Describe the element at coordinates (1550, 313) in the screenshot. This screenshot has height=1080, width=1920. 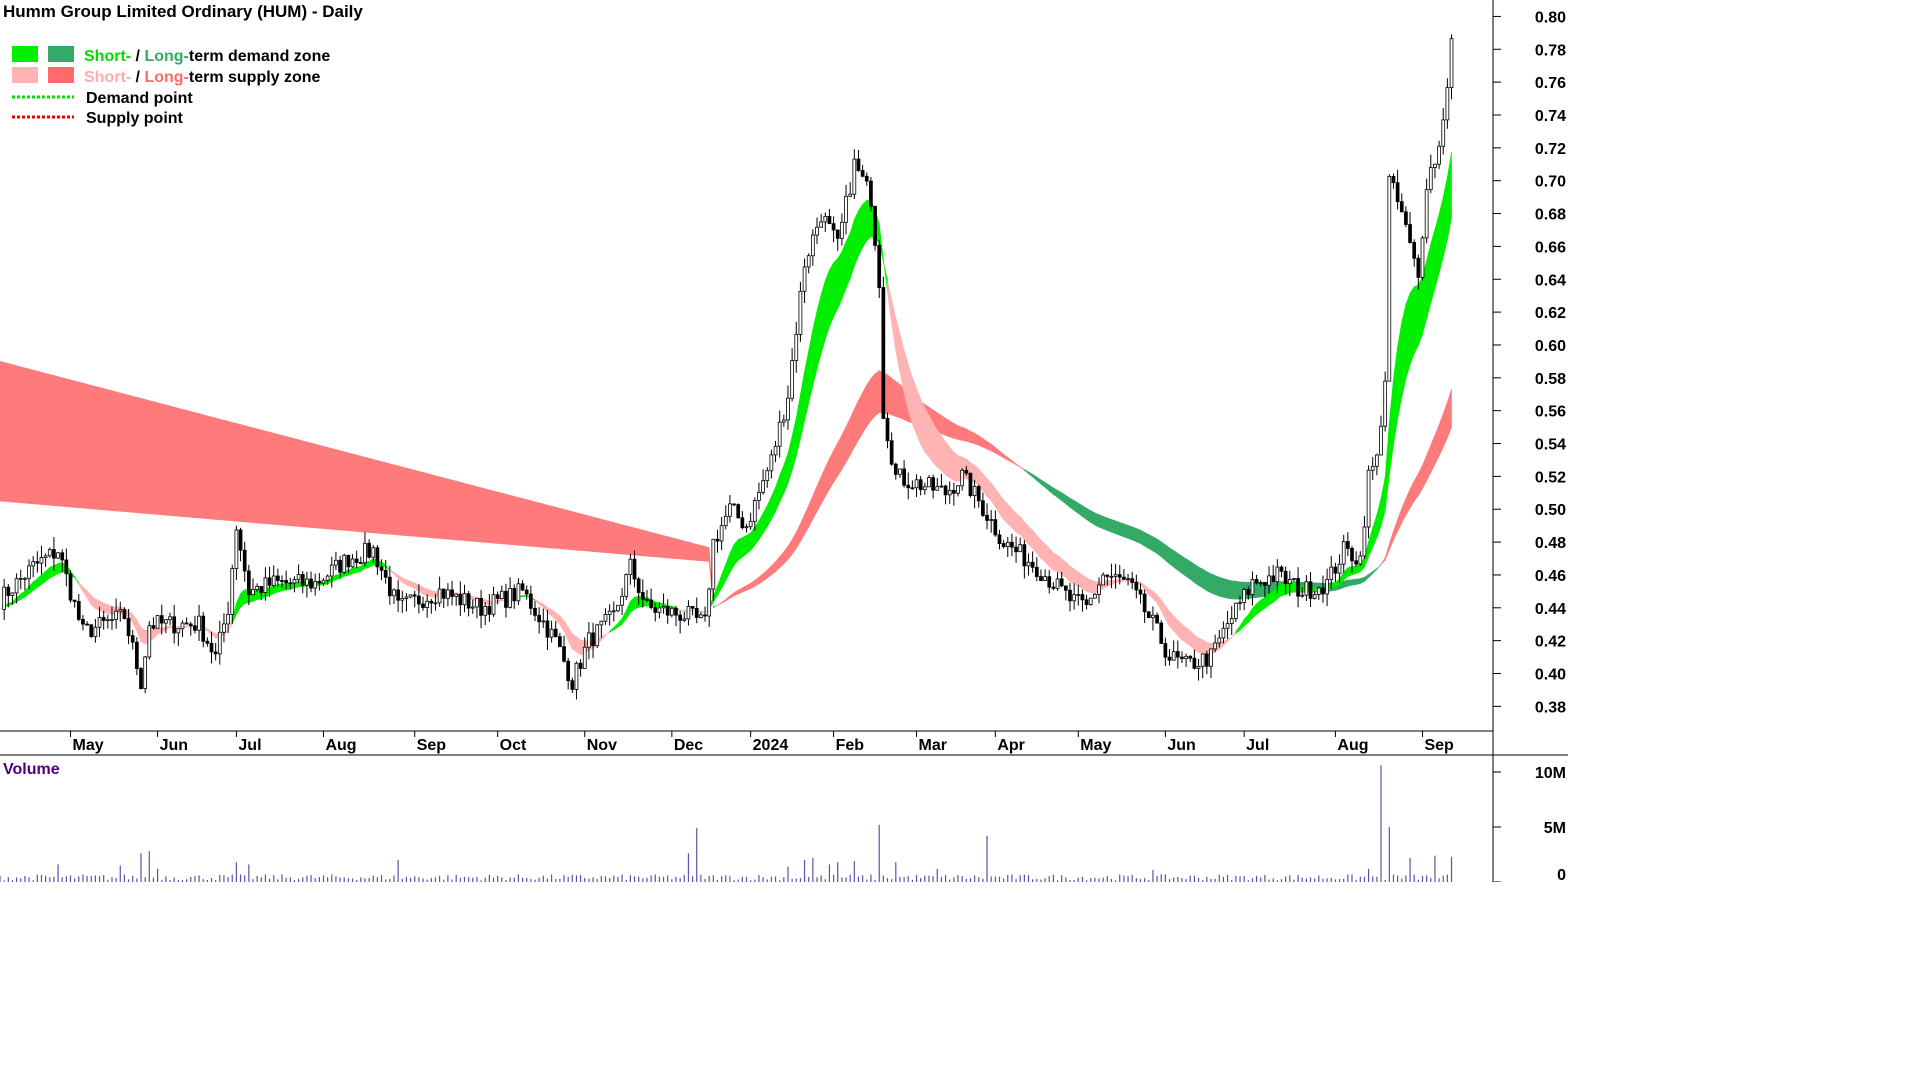
I see `price-tick-label-9: 0.62` at that location.